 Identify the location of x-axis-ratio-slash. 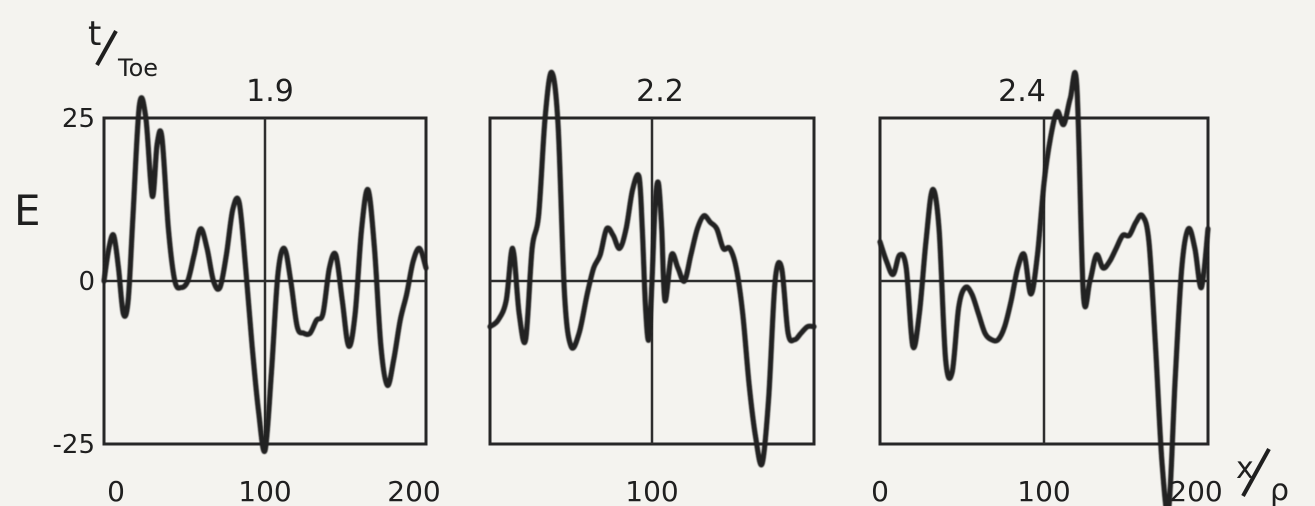
(1256, 472).